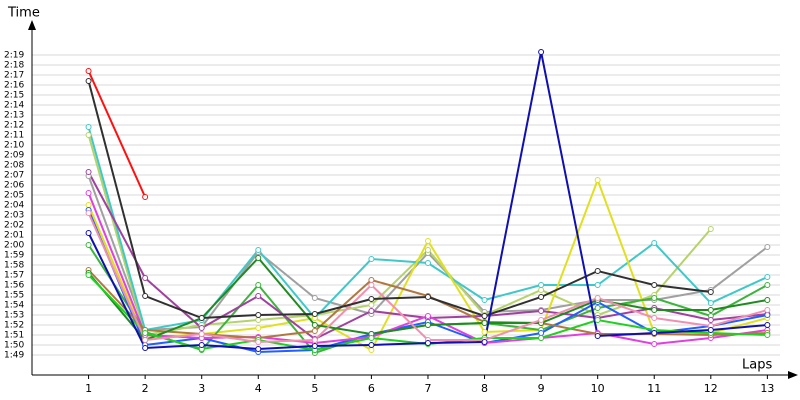 Image resolution: width=800 pixels, height=400 pixels. I want to click on y-tick-label: 1:51, so click(14, 336).